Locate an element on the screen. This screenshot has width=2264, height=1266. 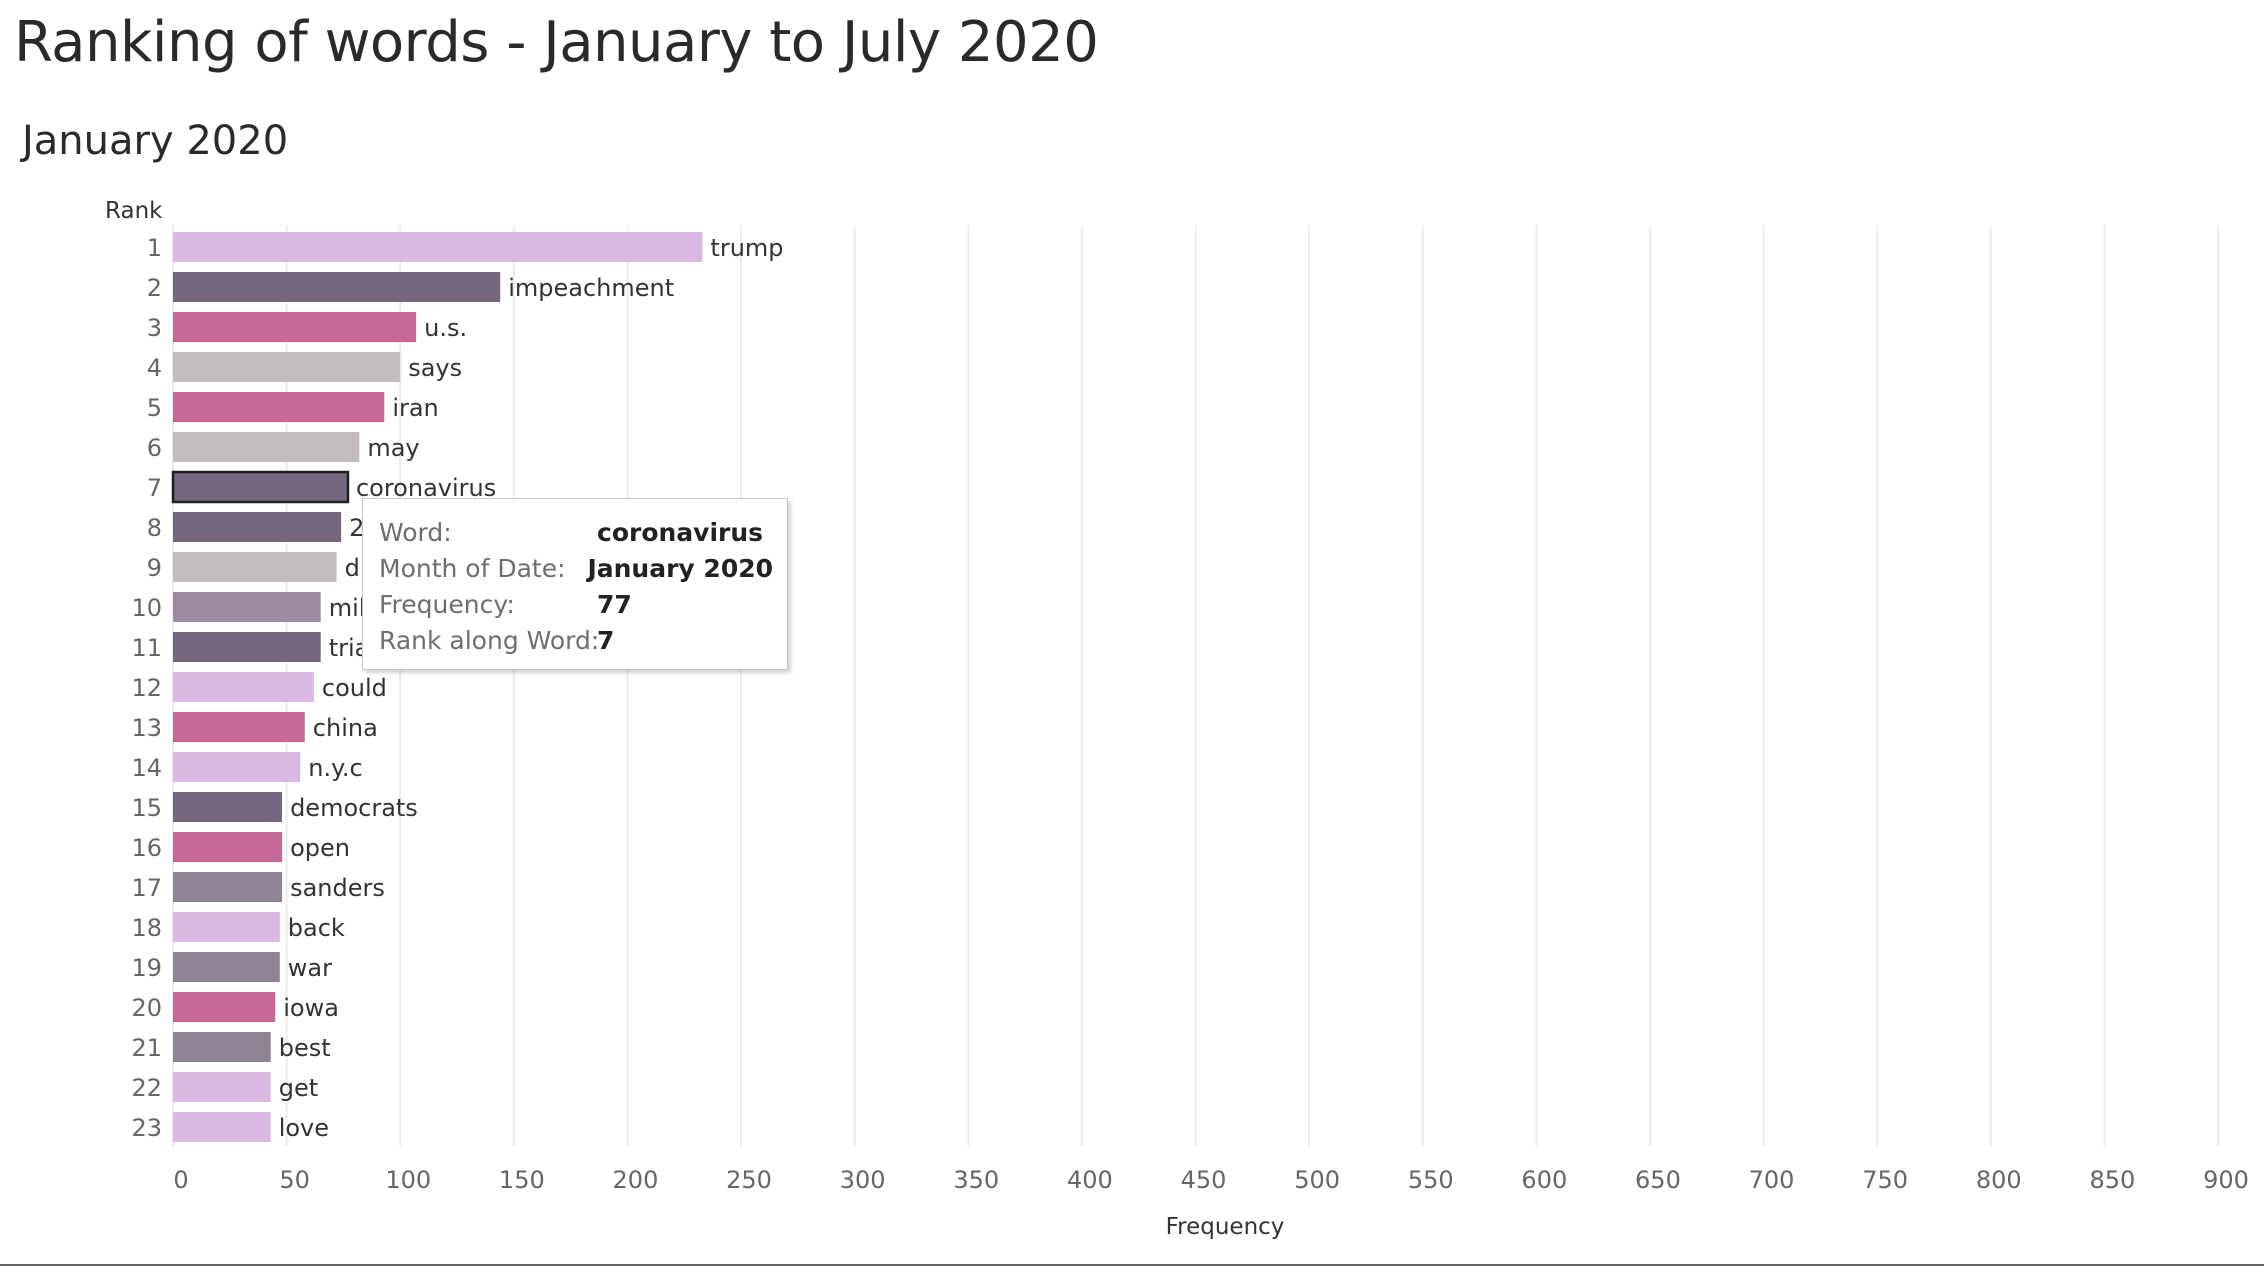
rank-label: 3 is located at coordinates (154, 328).